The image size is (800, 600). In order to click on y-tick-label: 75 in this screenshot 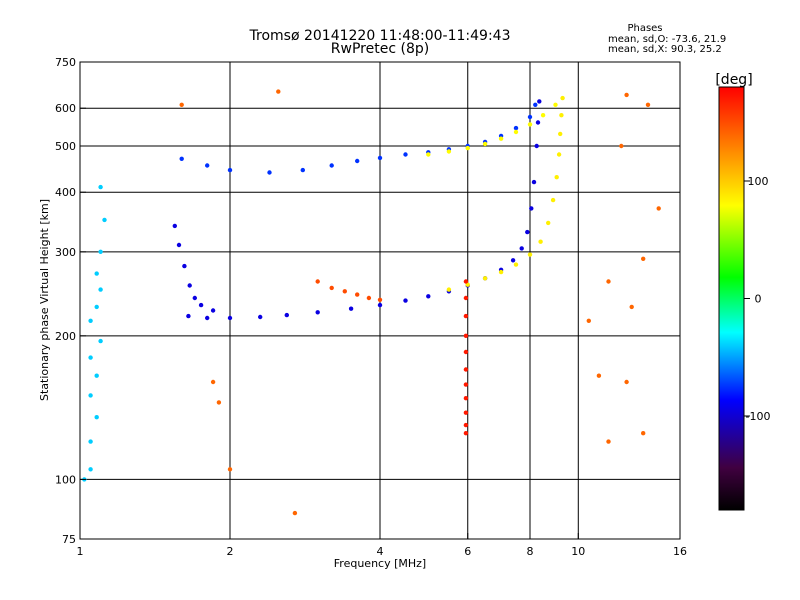, I will do `click(69, 539)`.